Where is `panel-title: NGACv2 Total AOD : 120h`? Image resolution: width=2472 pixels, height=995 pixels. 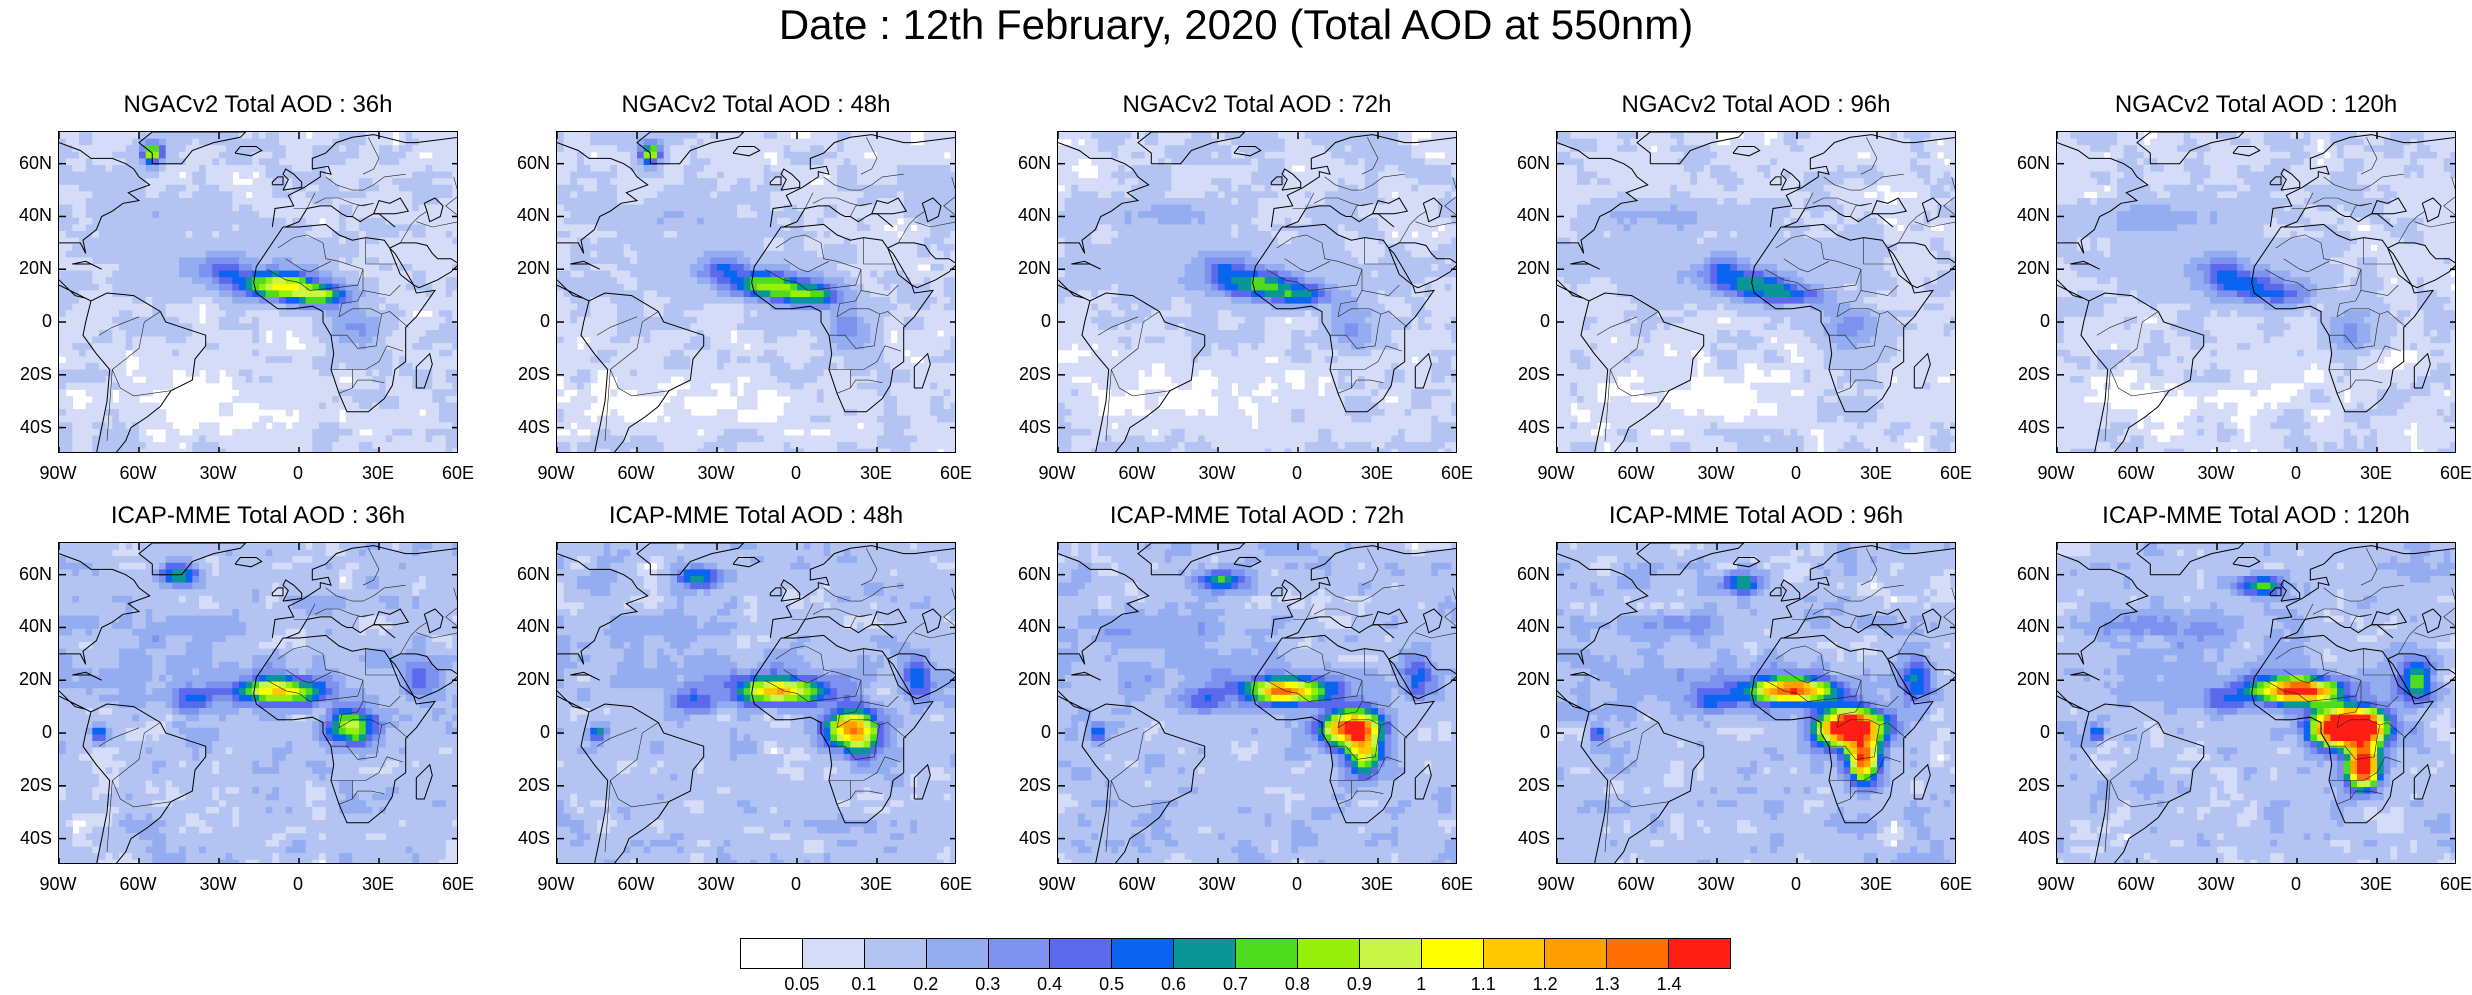
panel-title: NGACv2 Total AOD : 120h is located at coordinates (2239, 105).